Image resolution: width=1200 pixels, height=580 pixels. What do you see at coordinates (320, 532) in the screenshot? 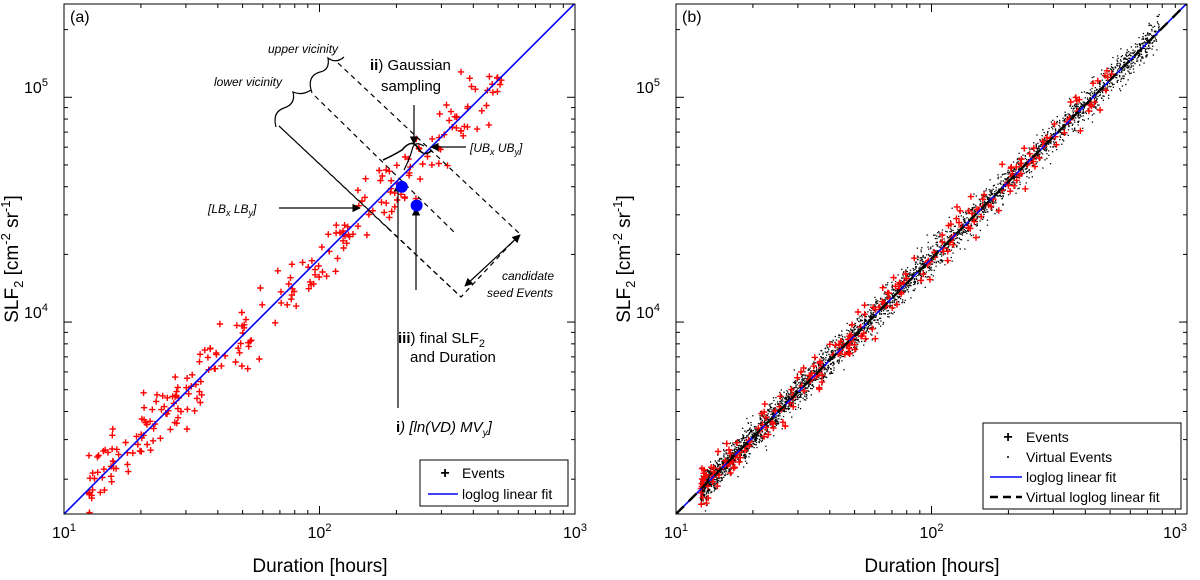
I see `panel-a-xtick-100: 102` at bounding box center [320, 532].